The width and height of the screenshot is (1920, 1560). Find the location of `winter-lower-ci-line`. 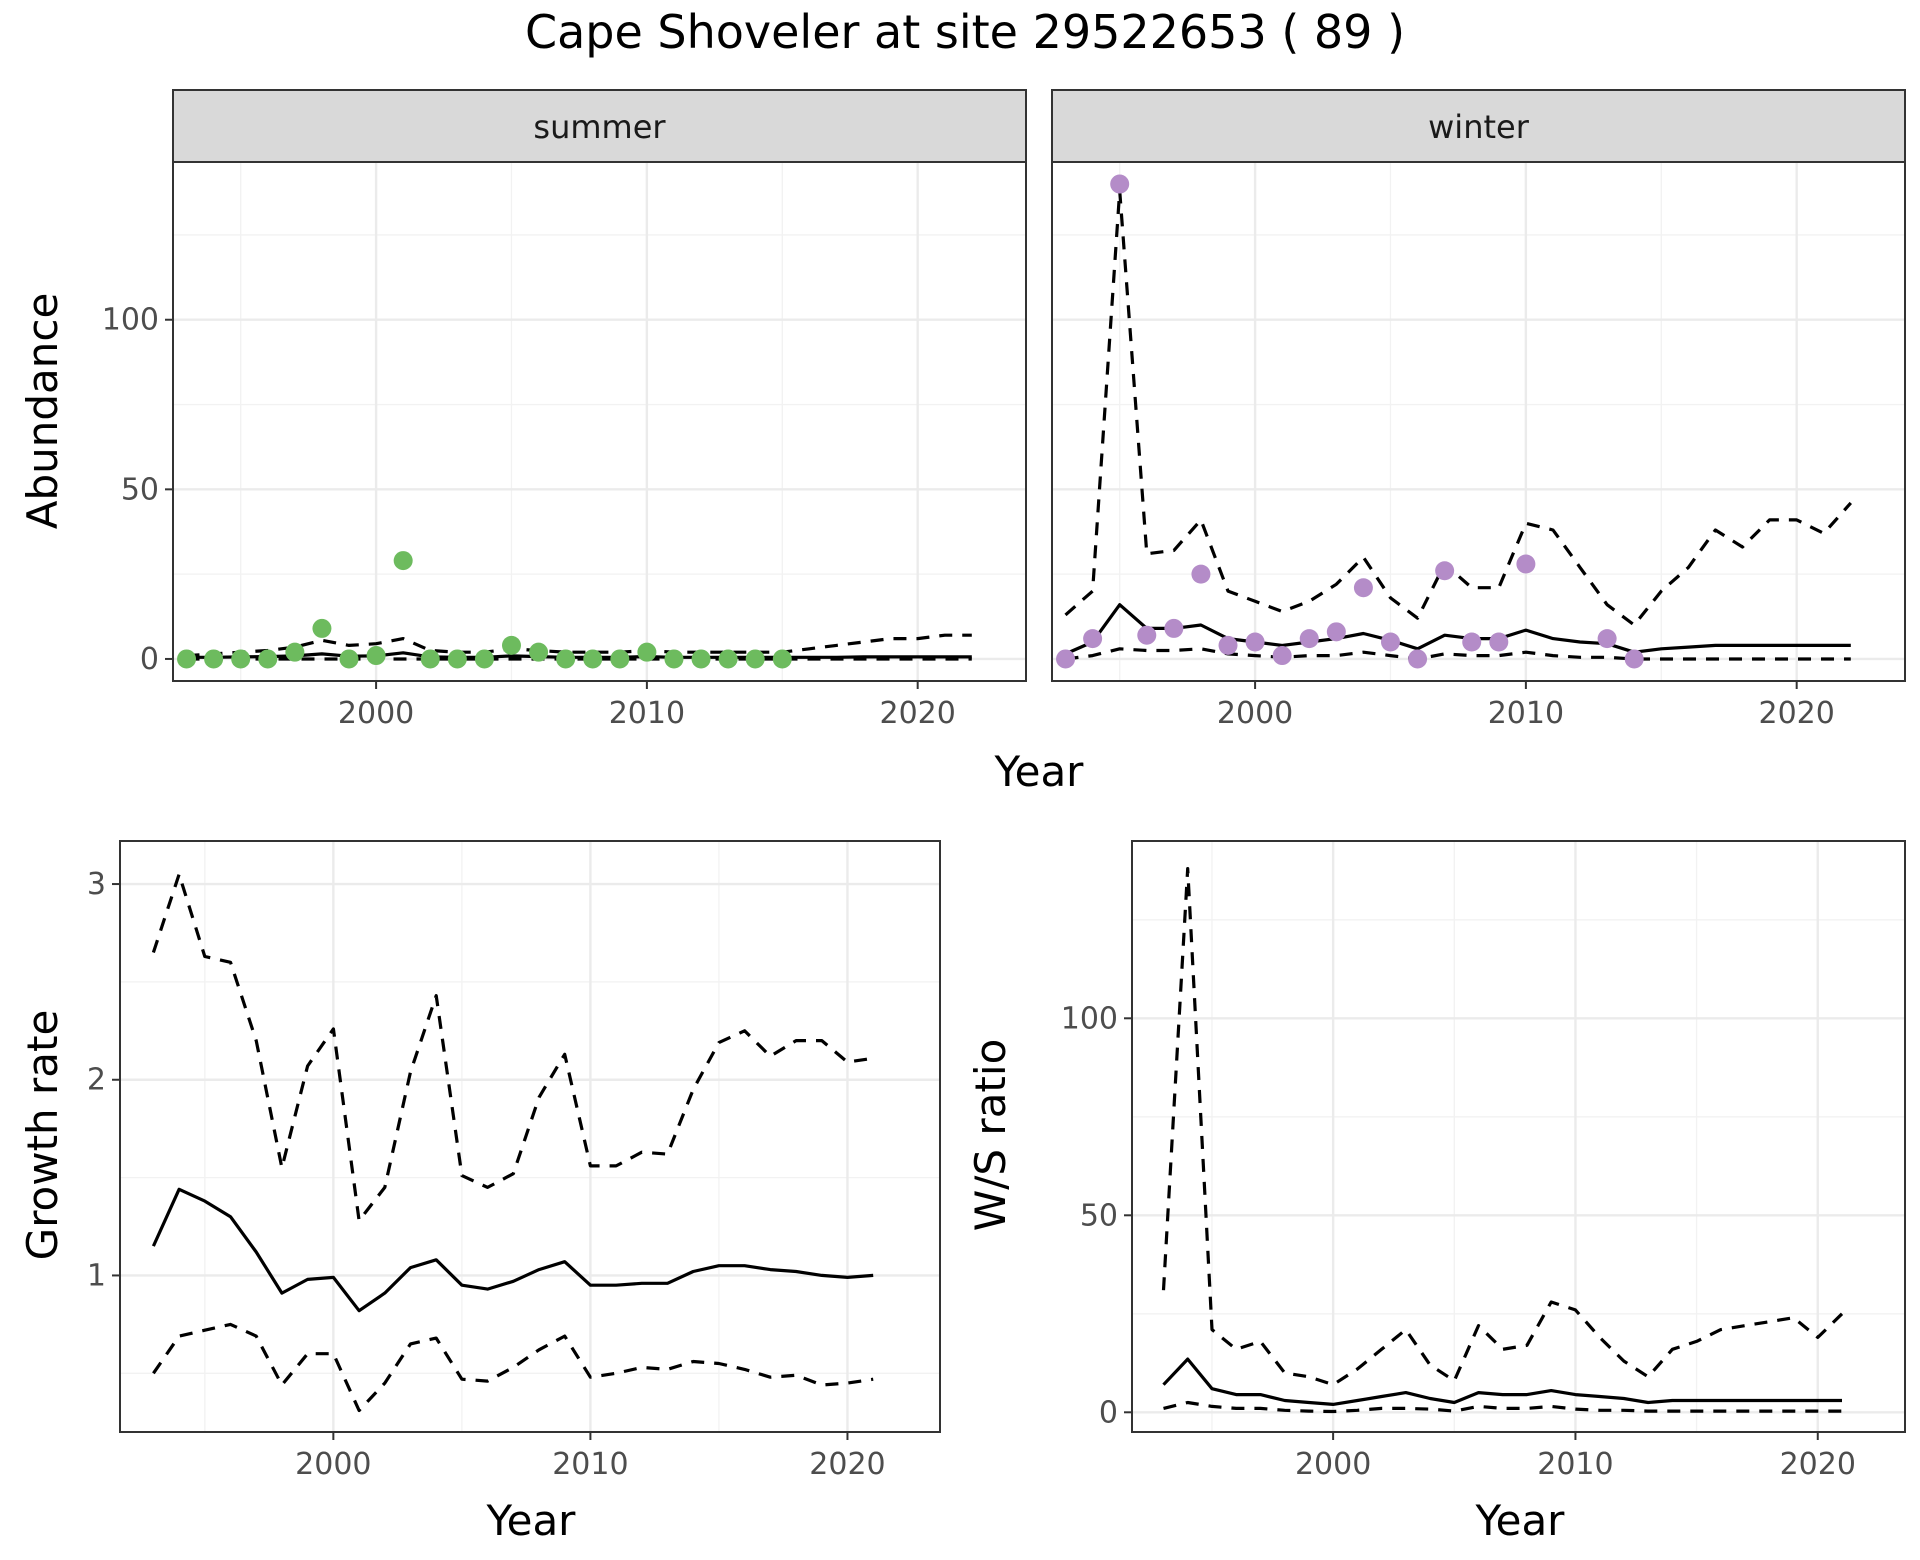

winter-lower-ci-line is located at coordinates (1458, 654).